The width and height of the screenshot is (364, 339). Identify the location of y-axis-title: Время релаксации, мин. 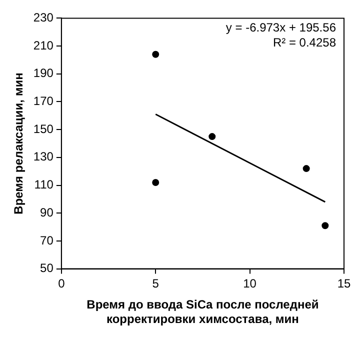
(19, 143).